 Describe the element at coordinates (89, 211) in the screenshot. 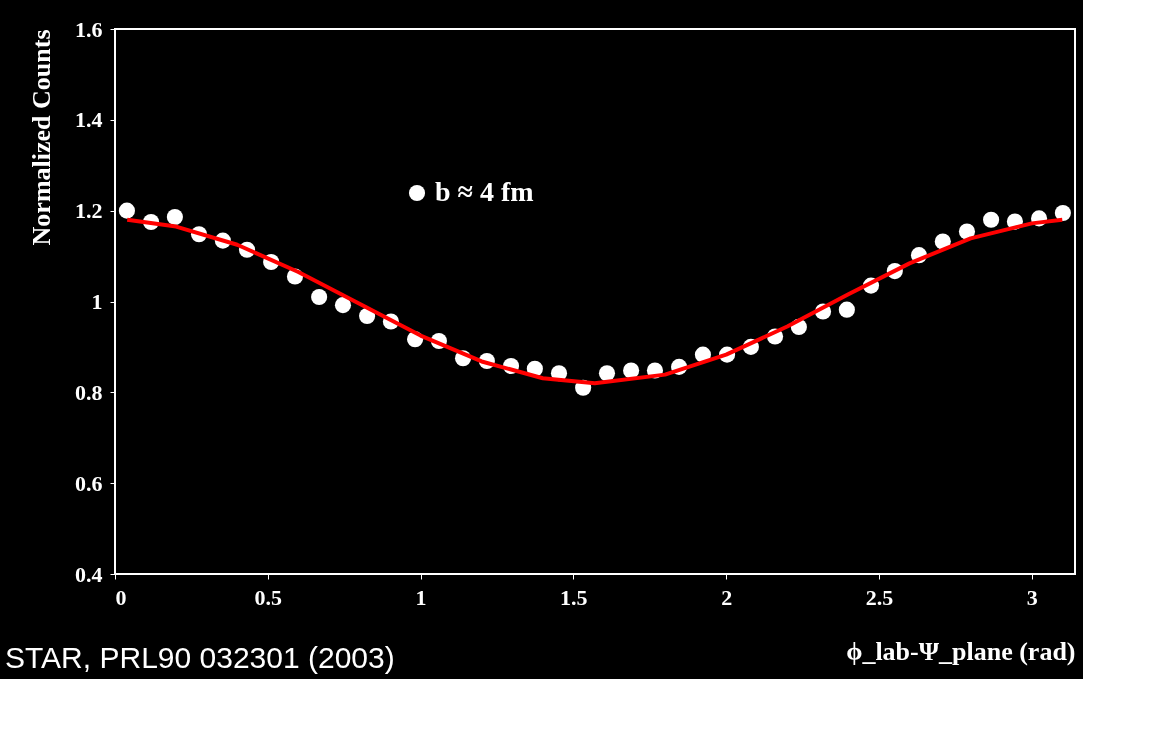

I see `y-tick-label: 1.2` at that location.